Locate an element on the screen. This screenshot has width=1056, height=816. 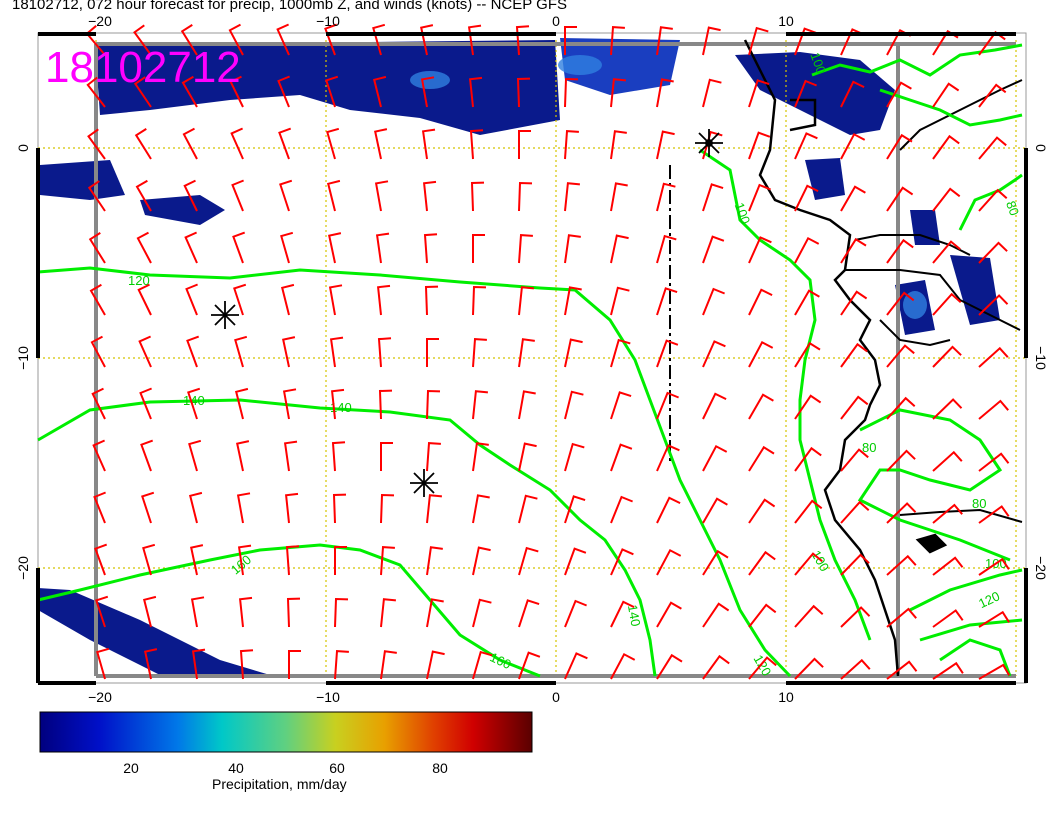
colorbar-tick: 80 is located at coordinates (440, 768).